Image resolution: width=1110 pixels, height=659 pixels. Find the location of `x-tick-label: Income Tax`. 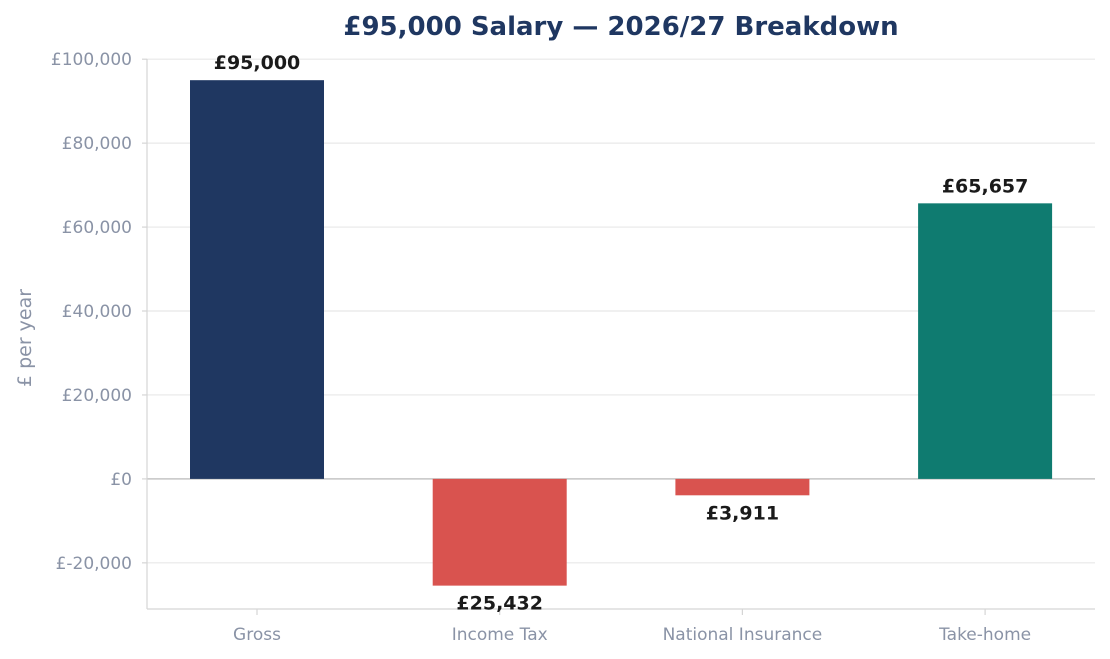

x-tick-label: Income Tax is located at coordinates (500, 635).